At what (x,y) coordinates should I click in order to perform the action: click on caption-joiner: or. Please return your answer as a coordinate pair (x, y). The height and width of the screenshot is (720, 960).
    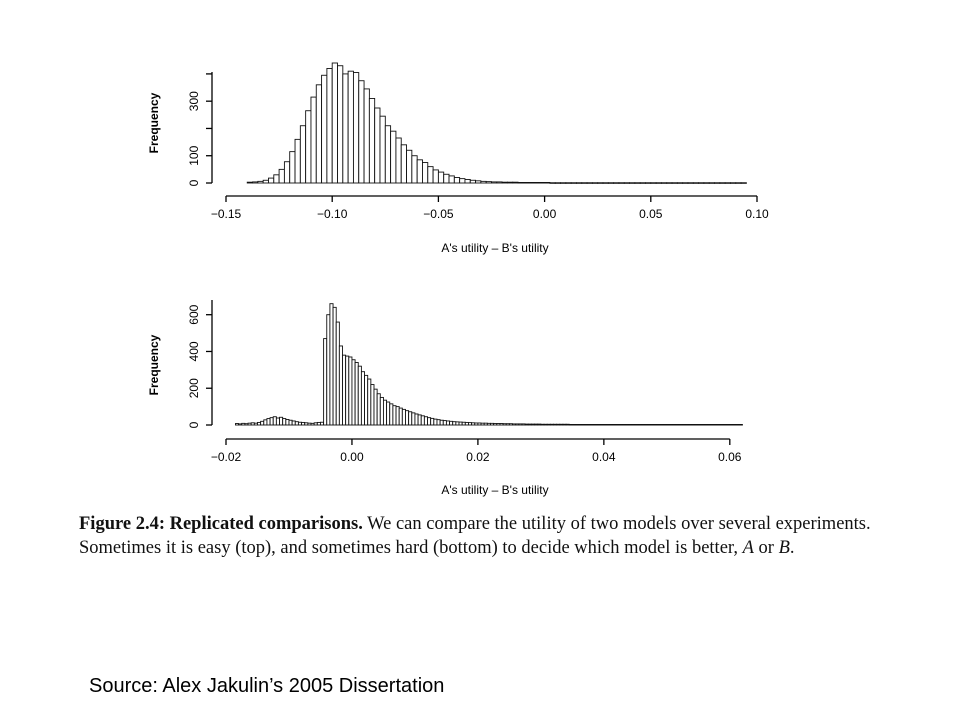
    Looking at the image, I should click on (766, 548).